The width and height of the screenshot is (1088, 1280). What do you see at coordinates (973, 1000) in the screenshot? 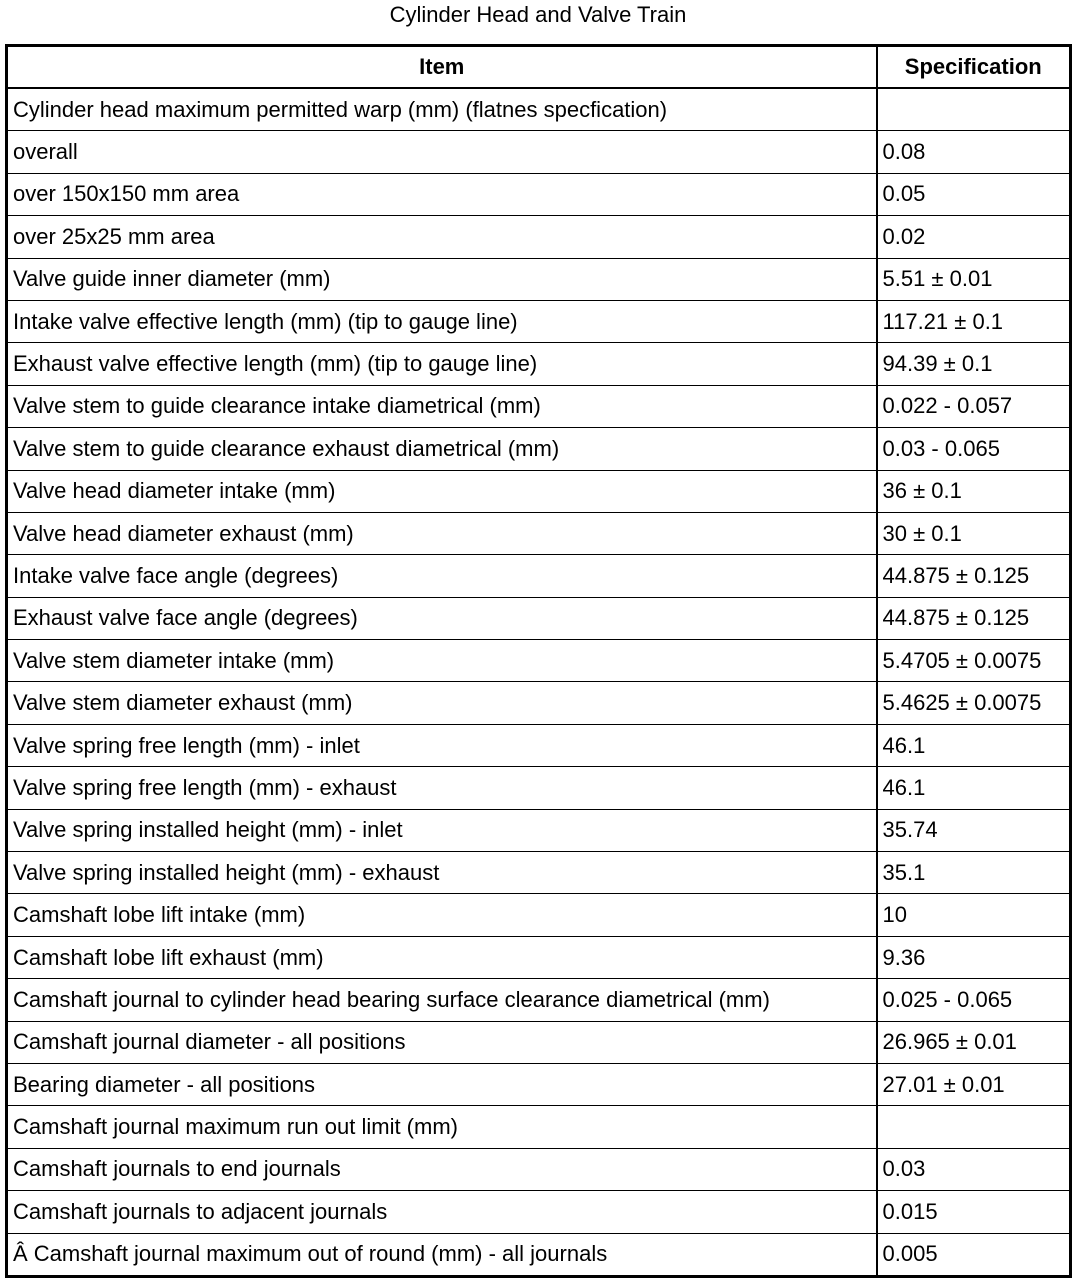
I see `specification-cell: 0.025 - 0.065` at bounding box center [973, 1000].